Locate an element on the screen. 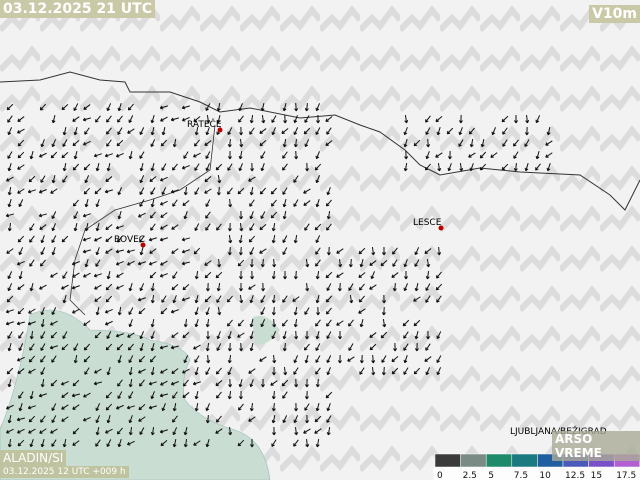 The height and width of the screenshot is (480, 640). place-label: LESCE is located at coordinates (427, 223).